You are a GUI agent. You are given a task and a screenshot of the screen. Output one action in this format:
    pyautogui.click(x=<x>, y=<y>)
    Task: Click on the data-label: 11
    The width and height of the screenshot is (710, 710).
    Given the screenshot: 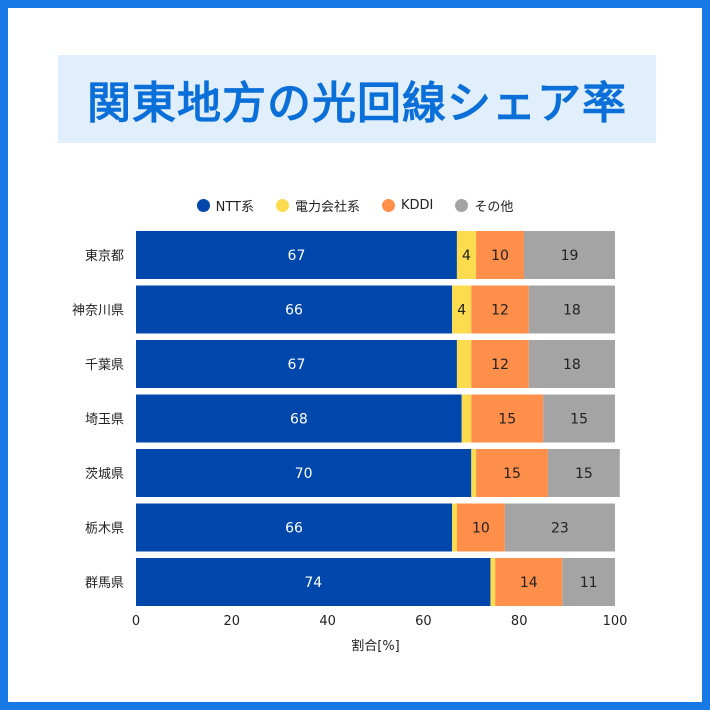 What is the action you would take?
    pyautogui.click(x=589, y=583)
    